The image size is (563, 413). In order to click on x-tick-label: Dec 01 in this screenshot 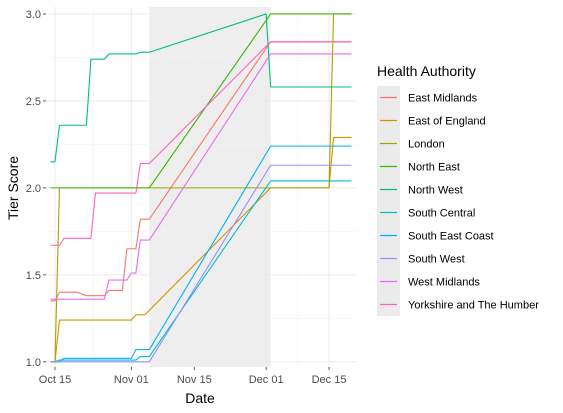, I will do `click(266, 380)`.